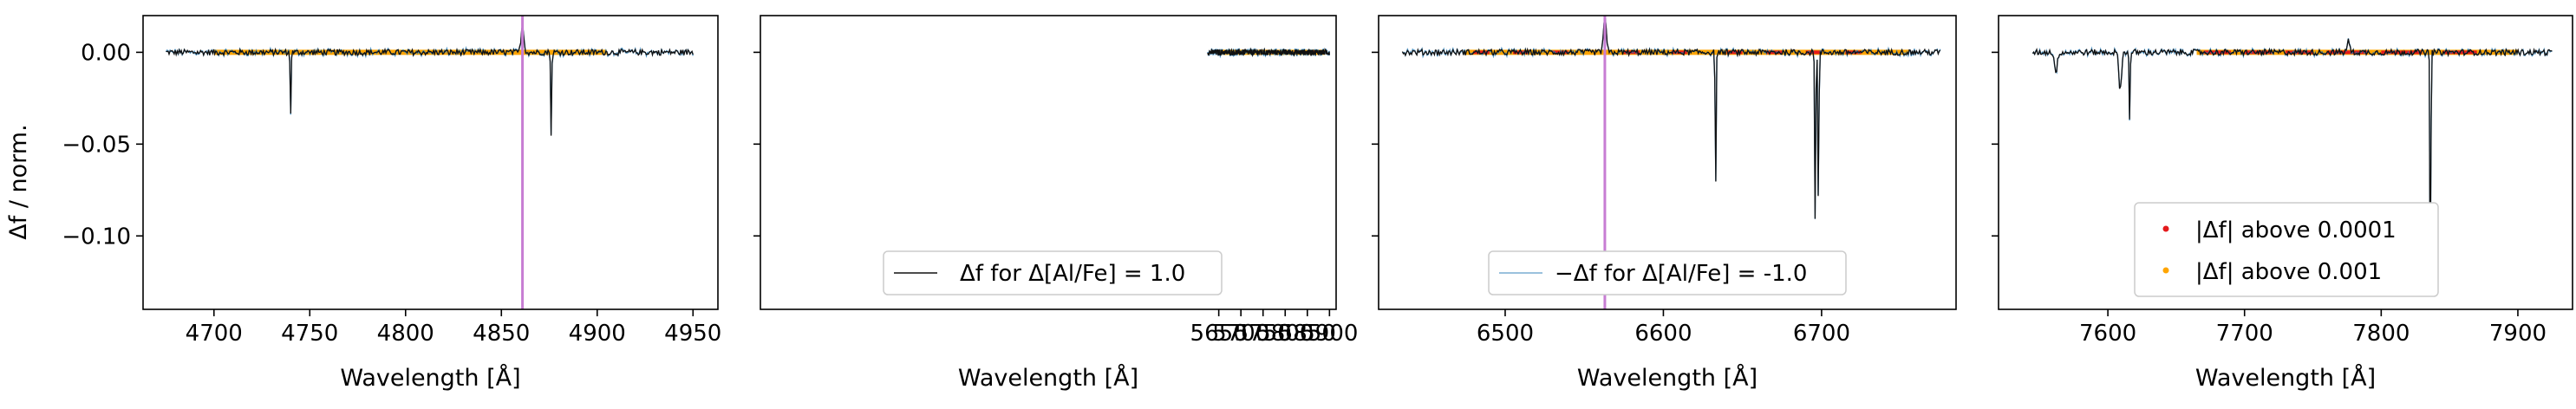  I want to click on panel-4-xtick-label-0: 7600, so click(2108, 334).